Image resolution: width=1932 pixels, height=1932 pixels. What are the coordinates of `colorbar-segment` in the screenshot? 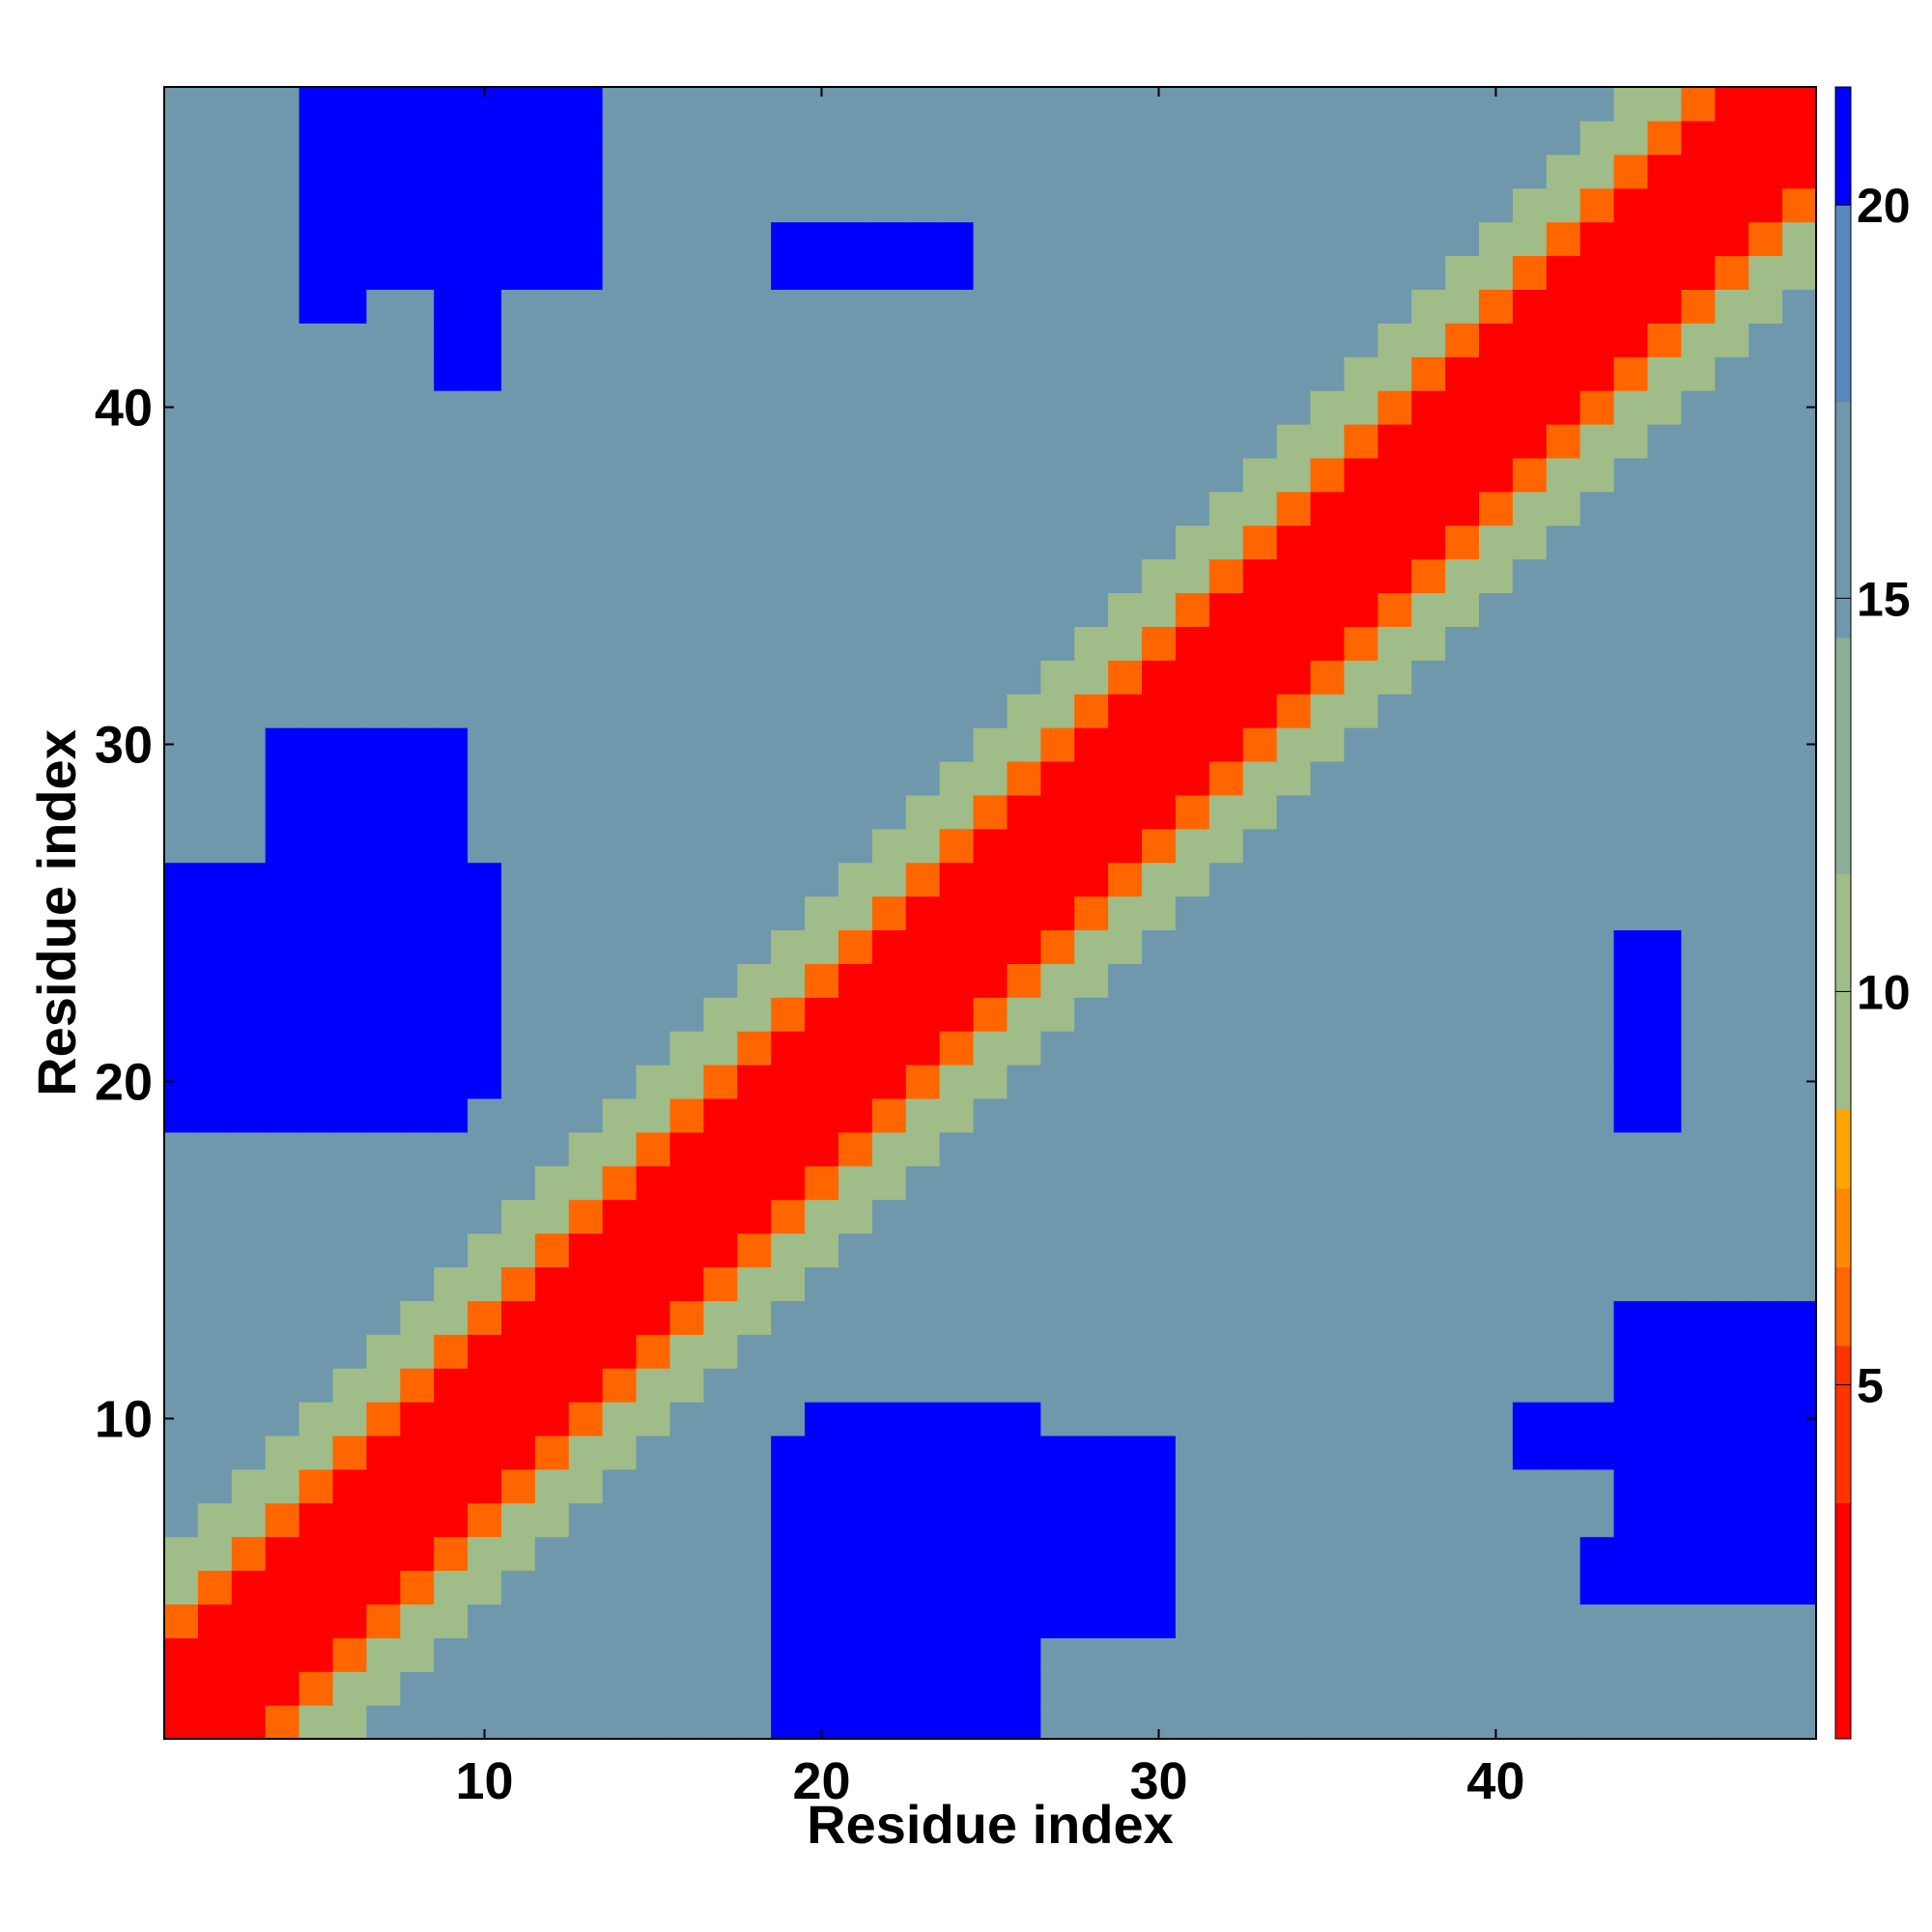 It's located at (1843, 146).